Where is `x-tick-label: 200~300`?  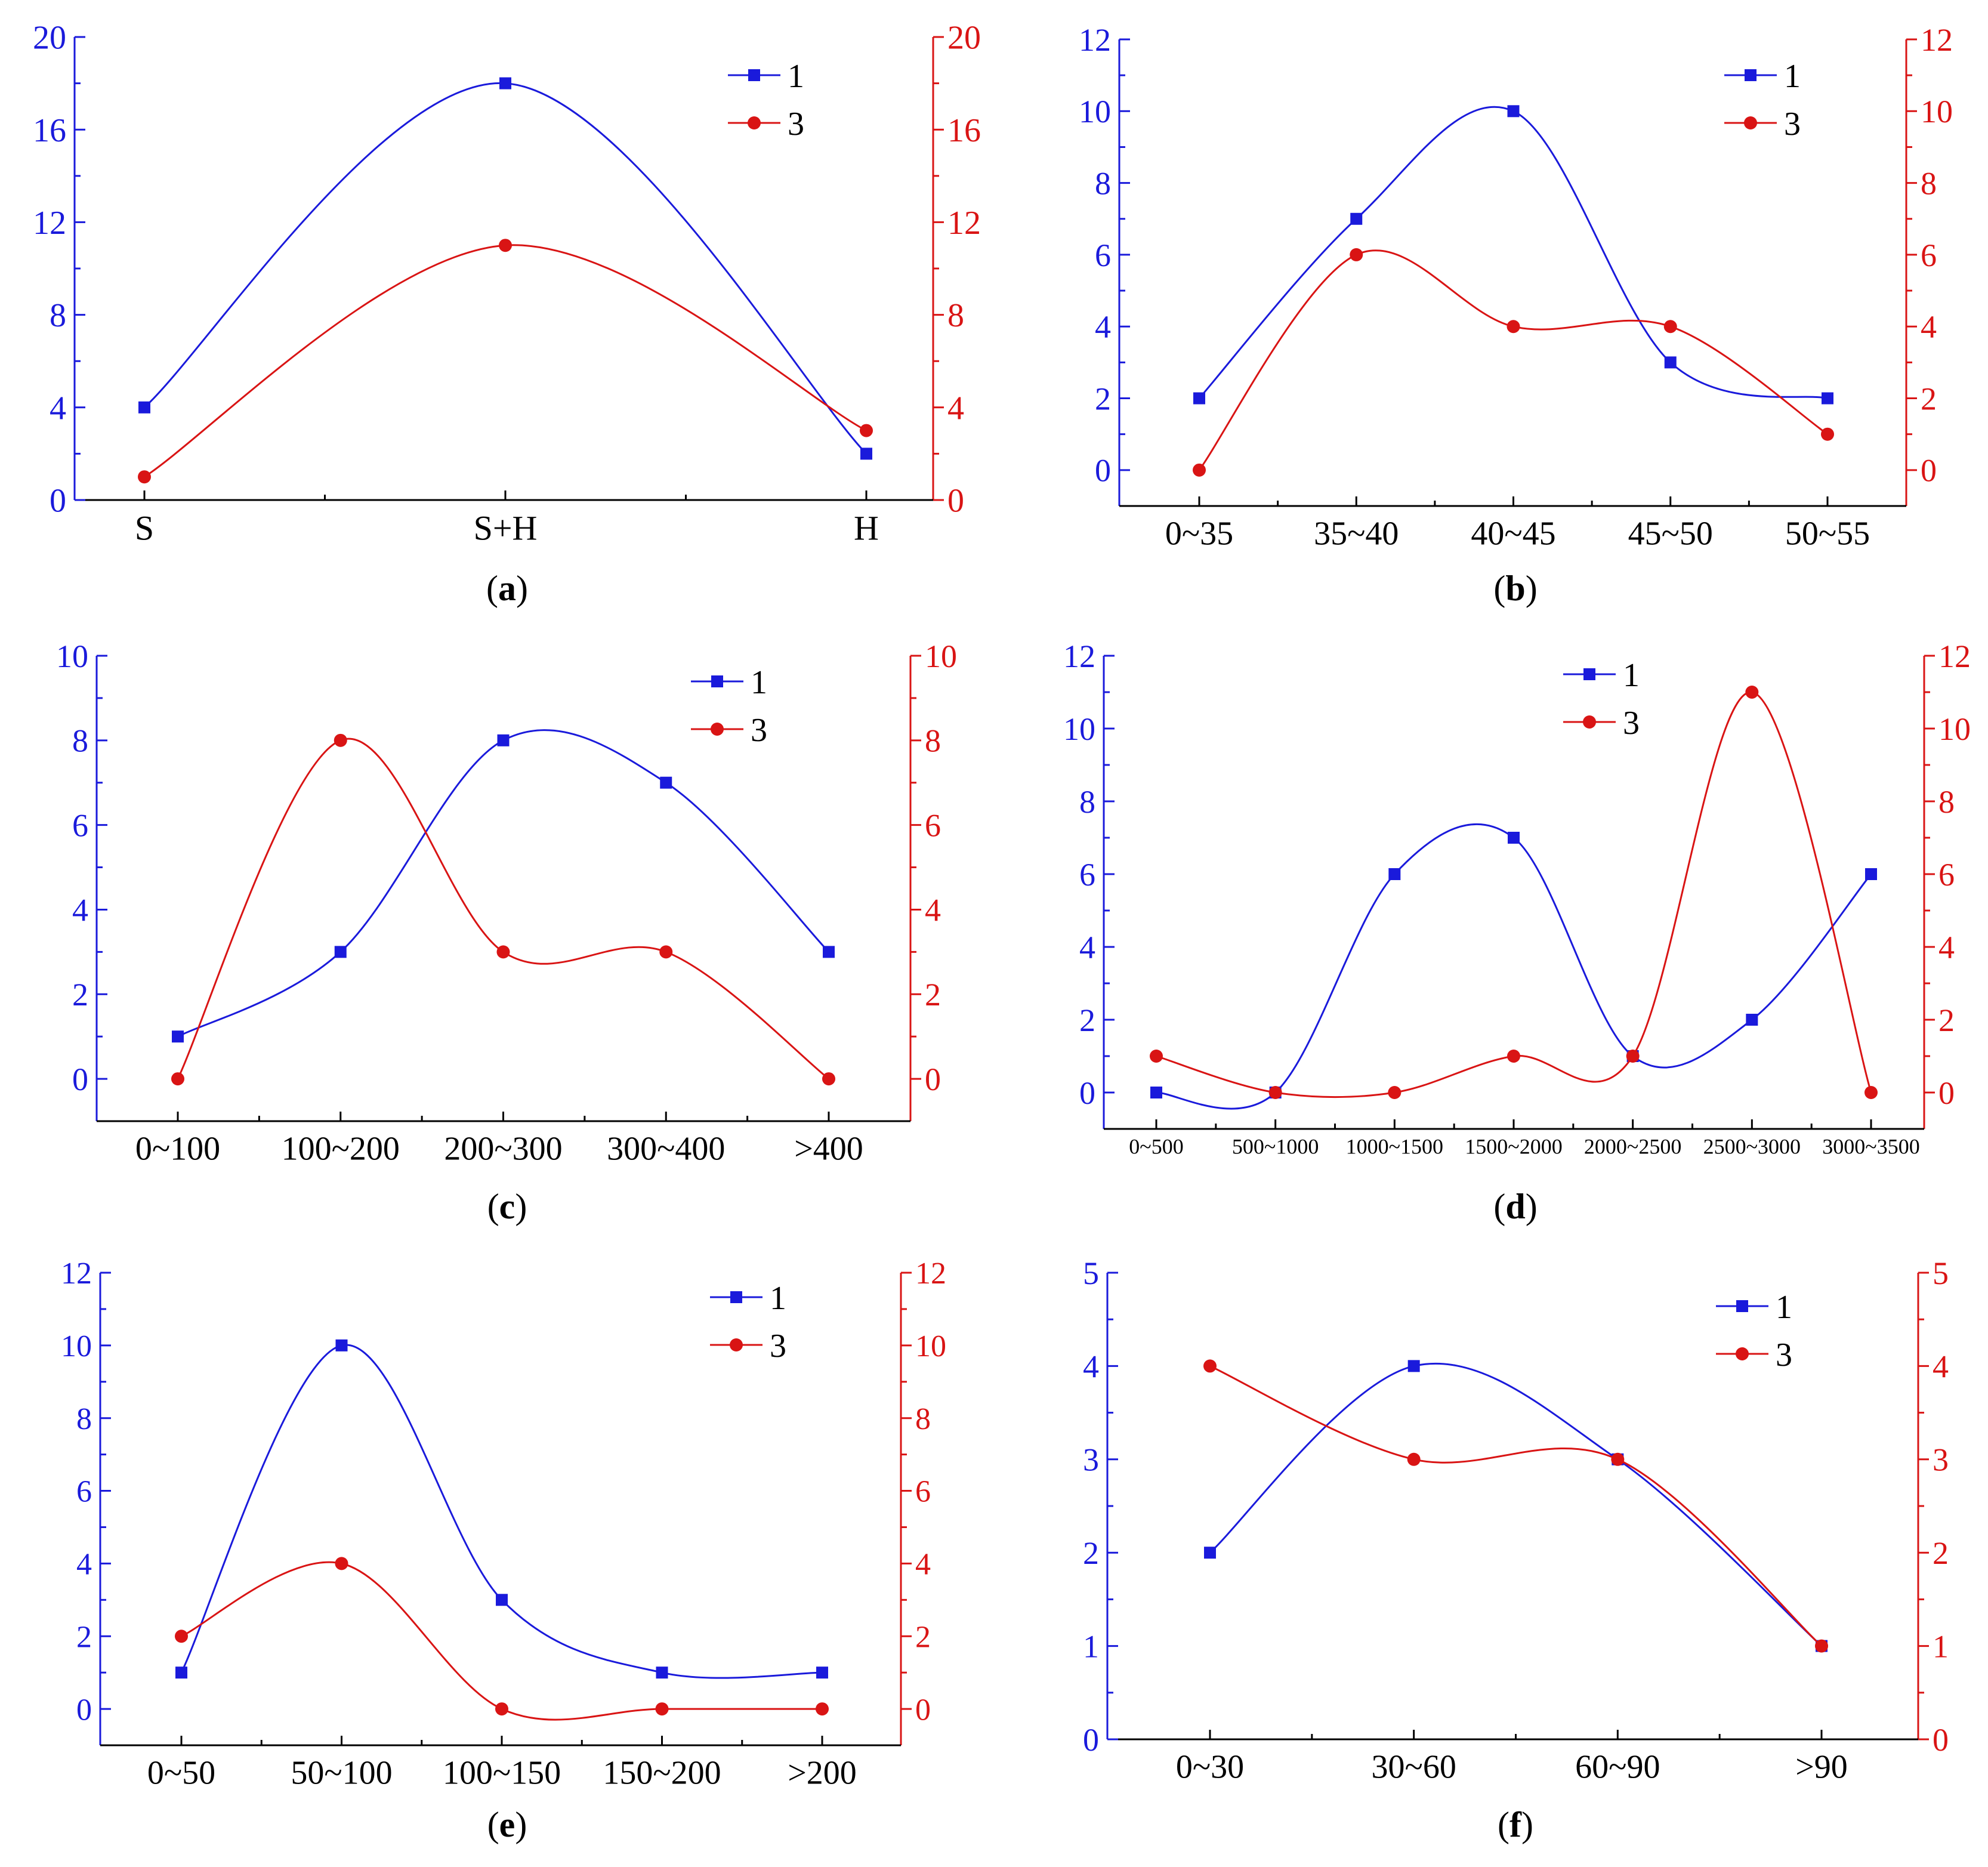 x-tick-label: 200~300 is located at coordinates (503, 1148).